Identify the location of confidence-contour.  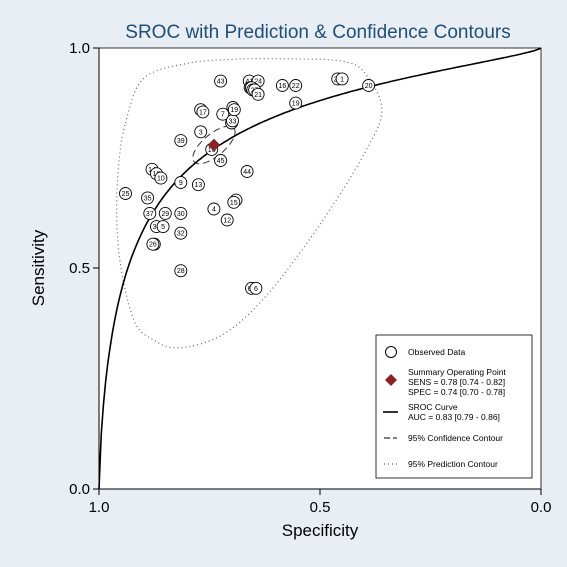
(214, 145).